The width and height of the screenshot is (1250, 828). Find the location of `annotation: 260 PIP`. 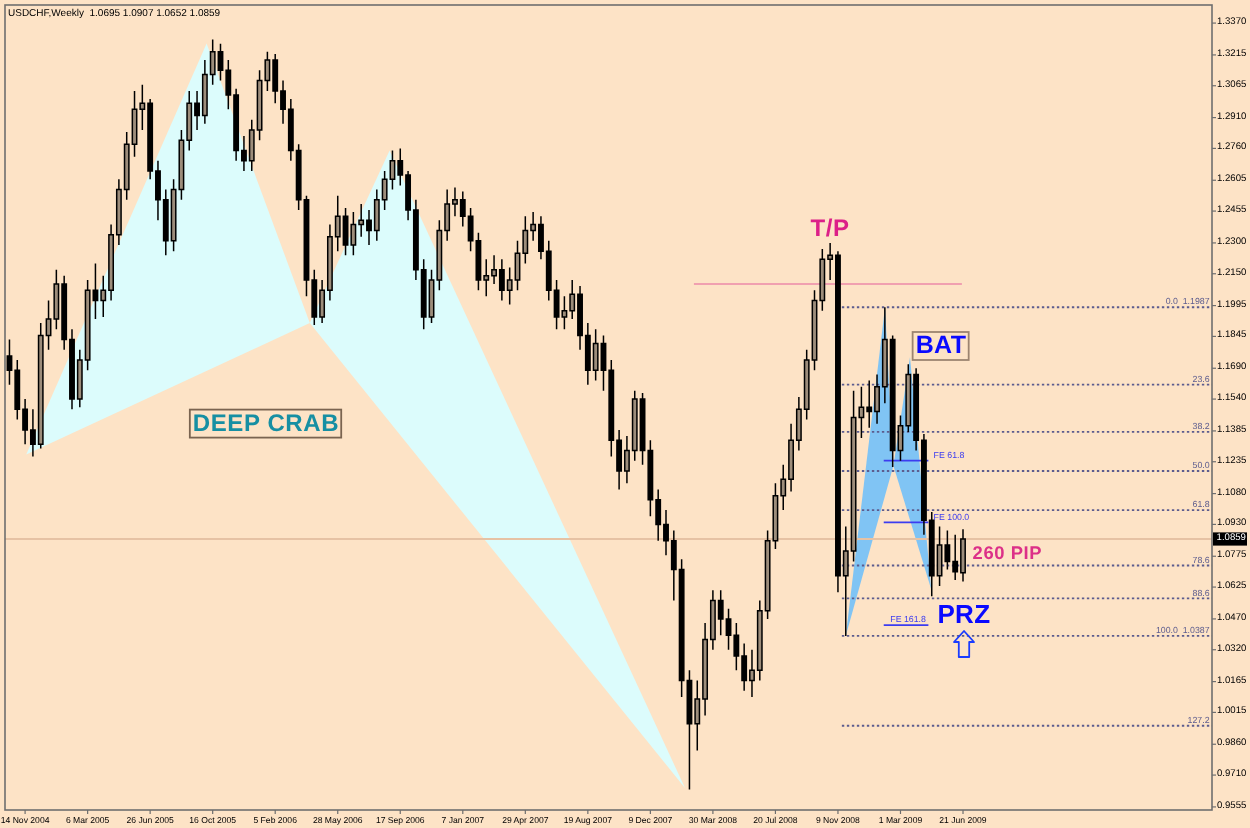

annotation: 260 PIP is located at coordinates (1007, 553).